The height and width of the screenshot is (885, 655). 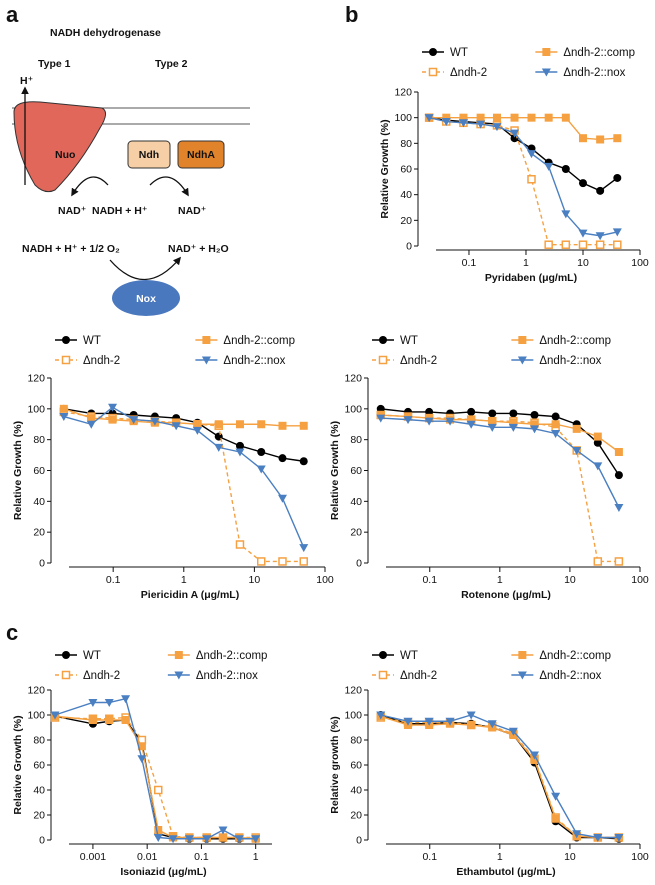 What do you see at coordinates (169, 186) in the screenshot?
I see `reaction-arrow` at bounding box center [169, 186].